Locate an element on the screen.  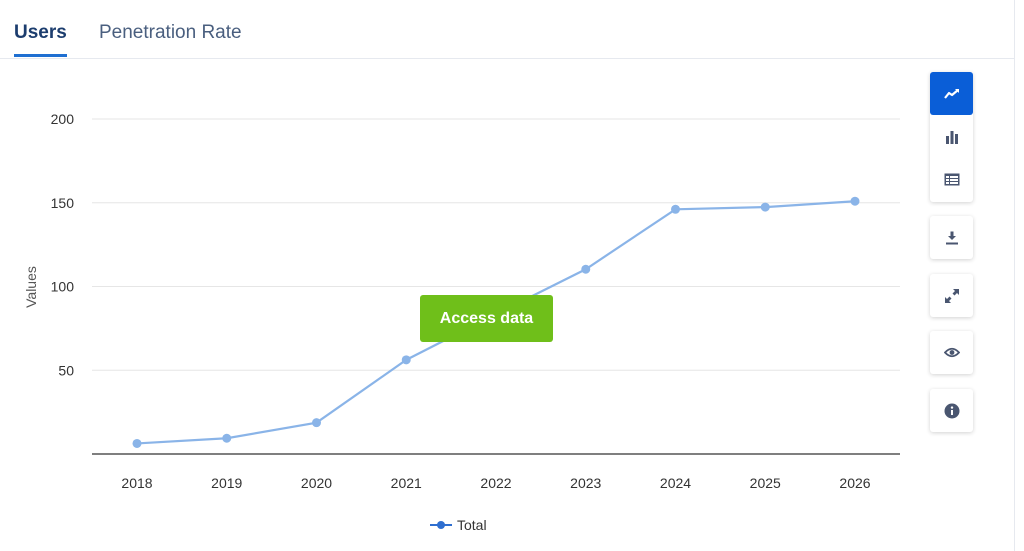
data-point-2020 is located at coordinates (316, 423).